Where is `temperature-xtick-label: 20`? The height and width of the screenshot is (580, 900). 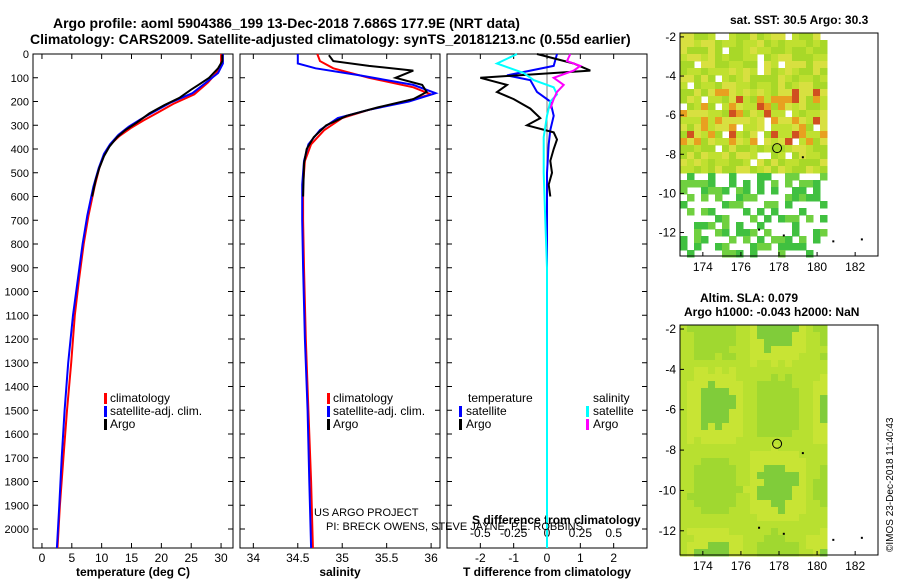 temperature-xtick-label: 20 is located at coordinates (162, 558).